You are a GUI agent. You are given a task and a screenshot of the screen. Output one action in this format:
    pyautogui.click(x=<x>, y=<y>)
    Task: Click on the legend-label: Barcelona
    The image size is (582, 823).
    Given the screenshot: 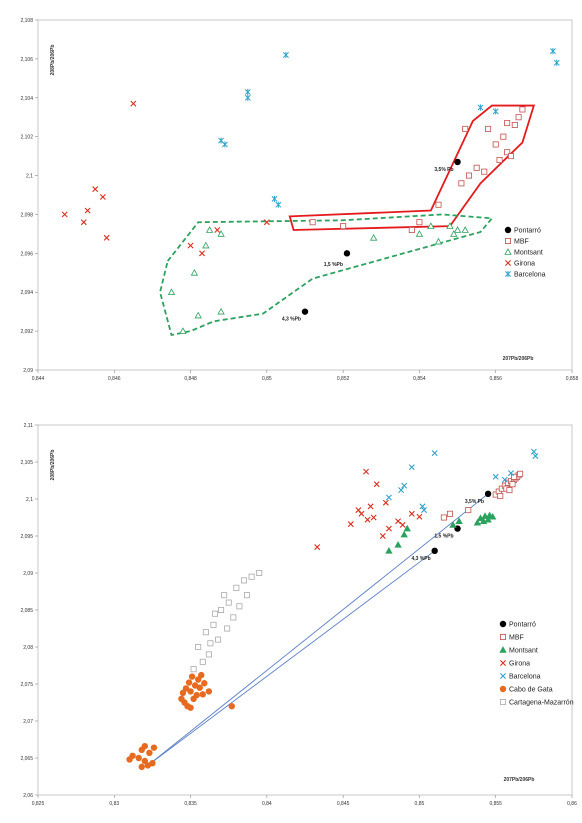 What is the action you would take?
    pyautogui.click(x=525, y=677)
    